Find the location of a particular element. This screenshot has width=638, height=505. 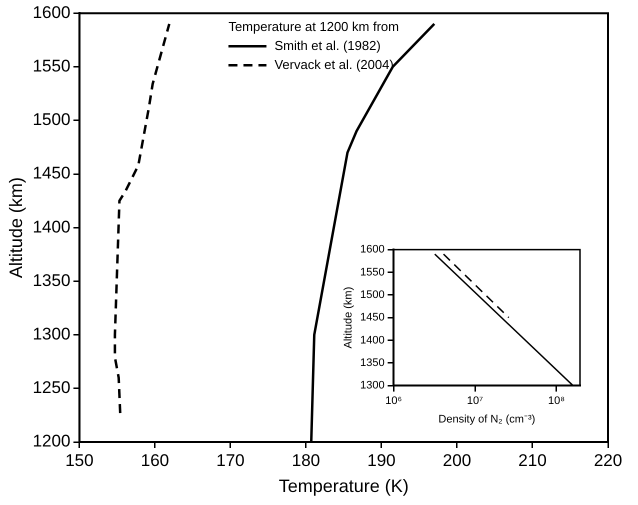

x-tick-label: 10⁶ is located at coordinates (393, 401).